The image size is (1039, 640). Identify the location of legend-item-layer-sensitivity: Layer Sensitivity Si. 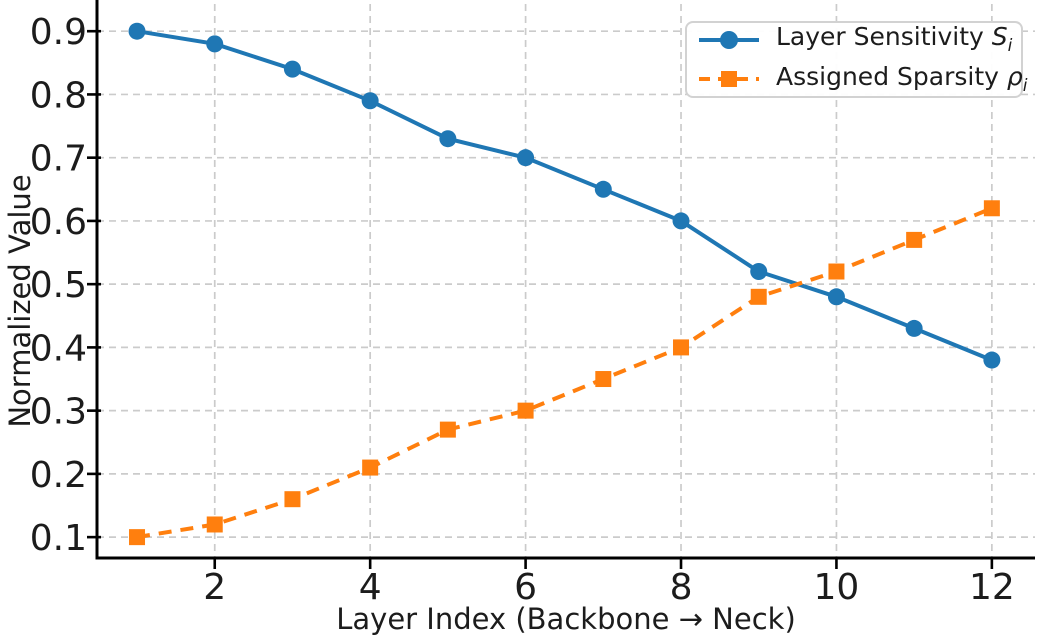
(854, 39).